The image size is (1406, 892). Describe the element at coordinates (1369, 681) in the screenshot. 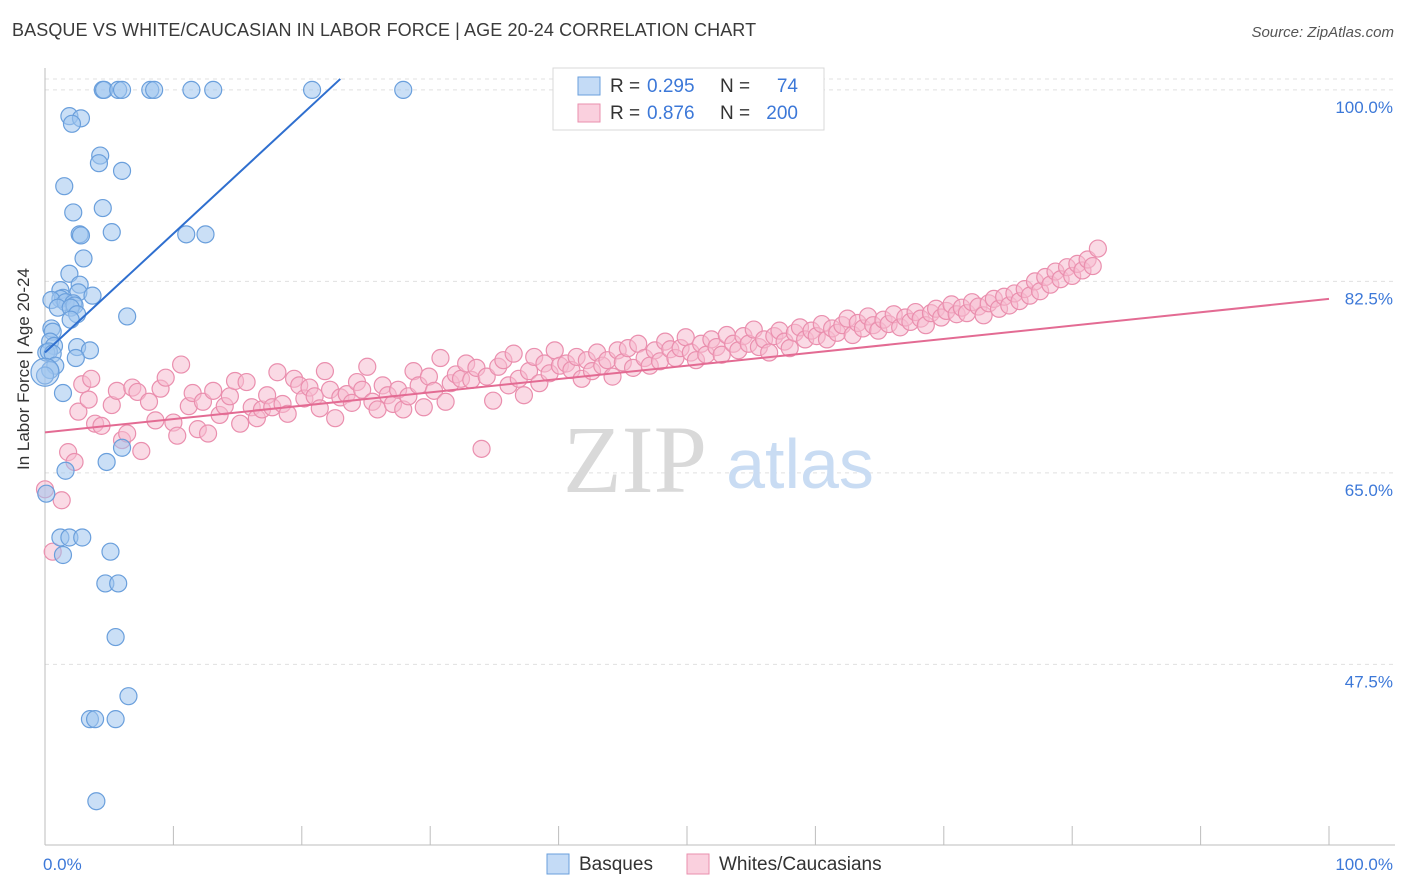

I see `y-tick-label: 47.5%` at that location.